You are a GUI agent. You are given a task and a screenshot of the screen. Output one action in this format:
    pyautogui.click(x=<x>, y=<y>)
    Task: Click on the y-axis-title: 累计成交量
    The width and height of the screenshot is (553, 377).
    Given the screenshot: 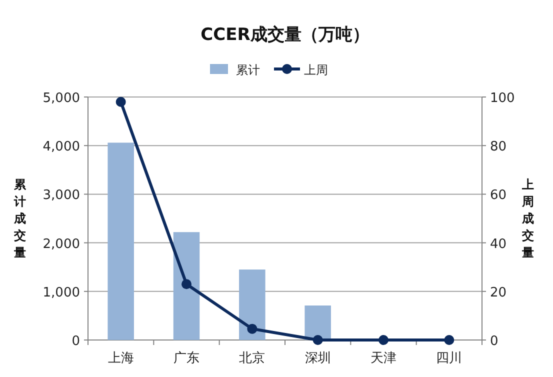 What is the action you would take?
    pyautogui.click(x=20, y=219)
    